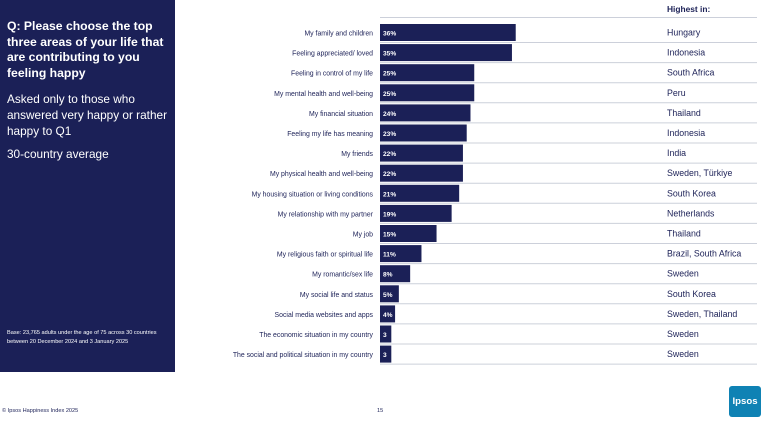 Image resolution: width=773 pixels, height=423 pixels. What do you see at coordinates (388, 275) in the screenshot?
I see `value-label: 8%` at bounding box center [388, 275].